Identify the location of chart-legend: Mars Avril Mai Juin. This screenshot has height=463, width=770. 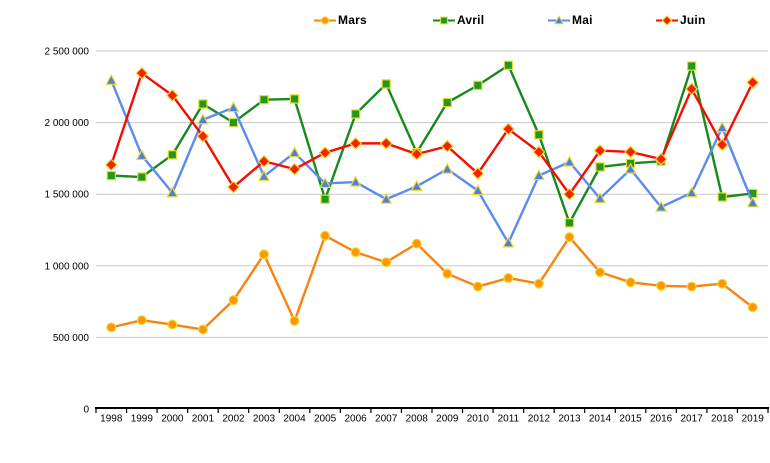
(385, 16).